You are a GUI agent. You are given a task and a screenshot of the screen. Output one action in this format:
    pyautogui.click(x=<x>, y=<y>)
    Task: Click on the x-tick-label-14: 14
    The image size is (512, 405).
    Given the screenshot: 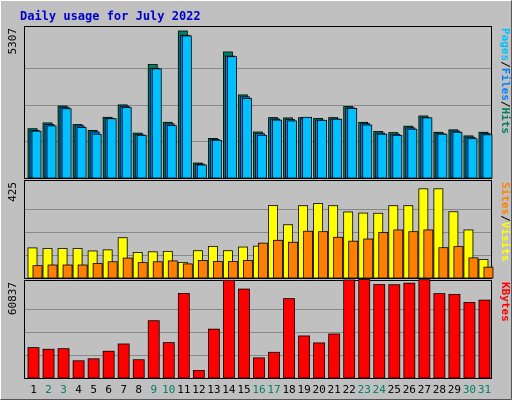 What is the action you would take?
    pyautogui.click(x=229, y=389)
    